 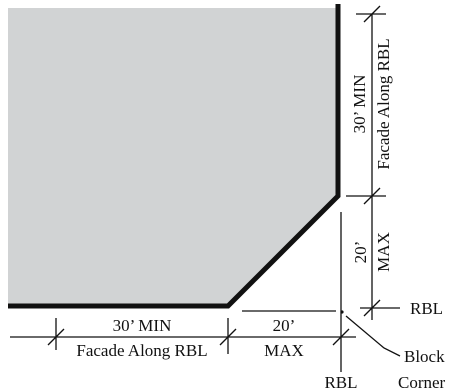 What do you see at coordinates (284, 325) in the screenshot?
I see `bottom-right-value-label: 20’` at bounding box center [284, 325].